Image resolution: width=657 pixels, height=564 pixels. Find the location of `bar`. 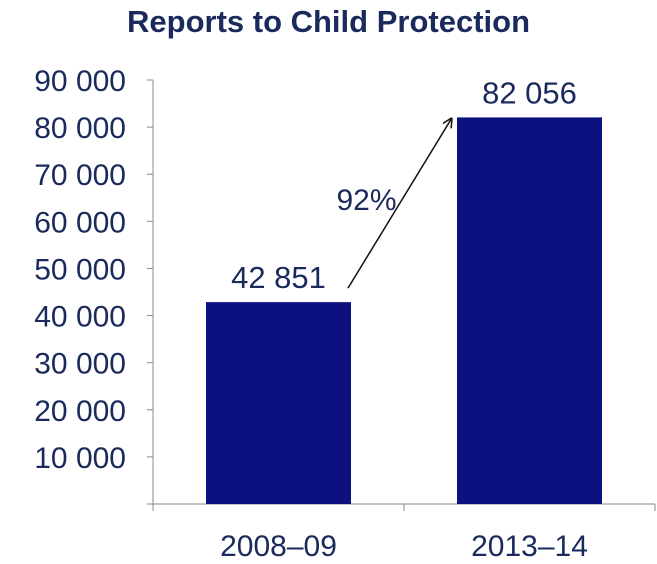

bar is located at coordinates (278, 403).